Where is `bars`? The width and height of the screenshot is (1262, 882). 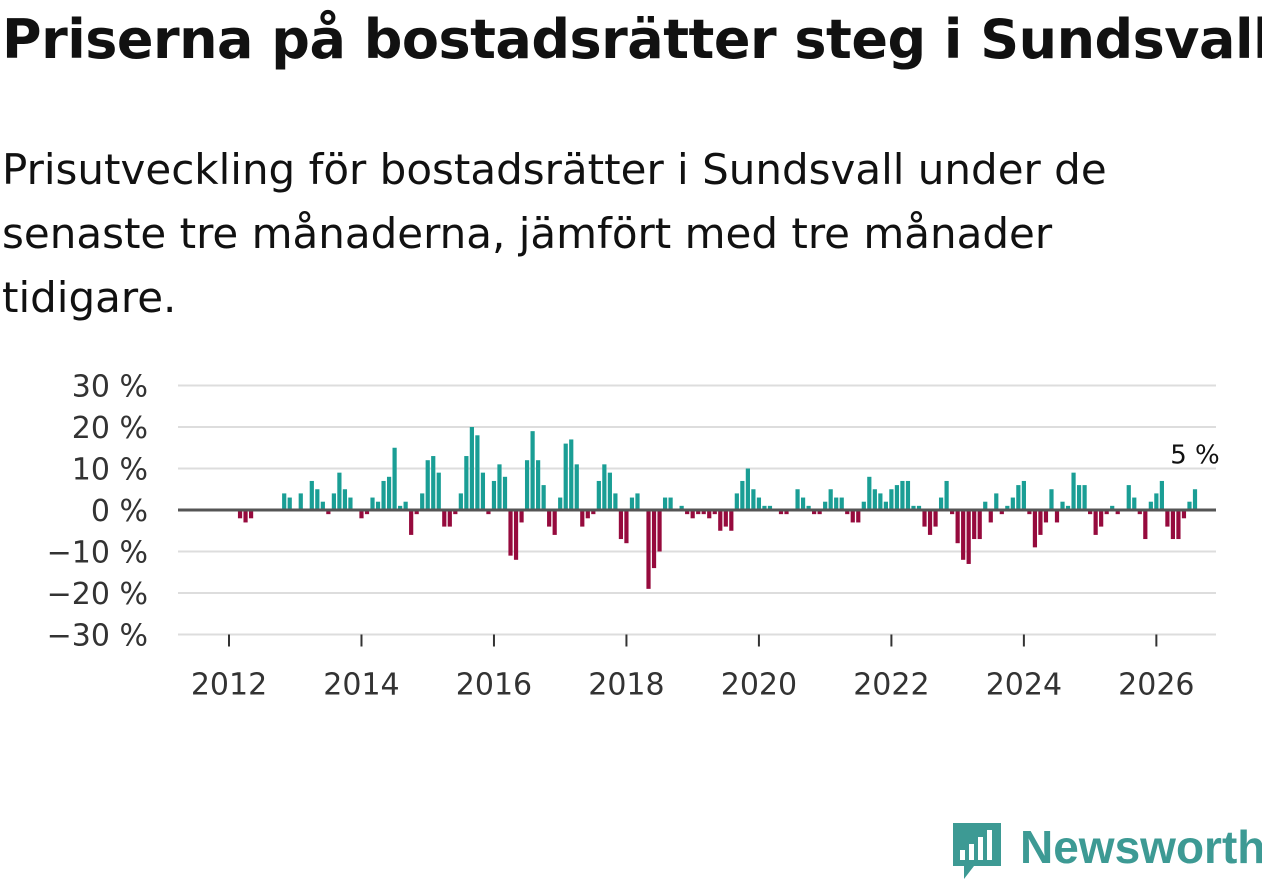 bars is located at coordinates (717, 508).